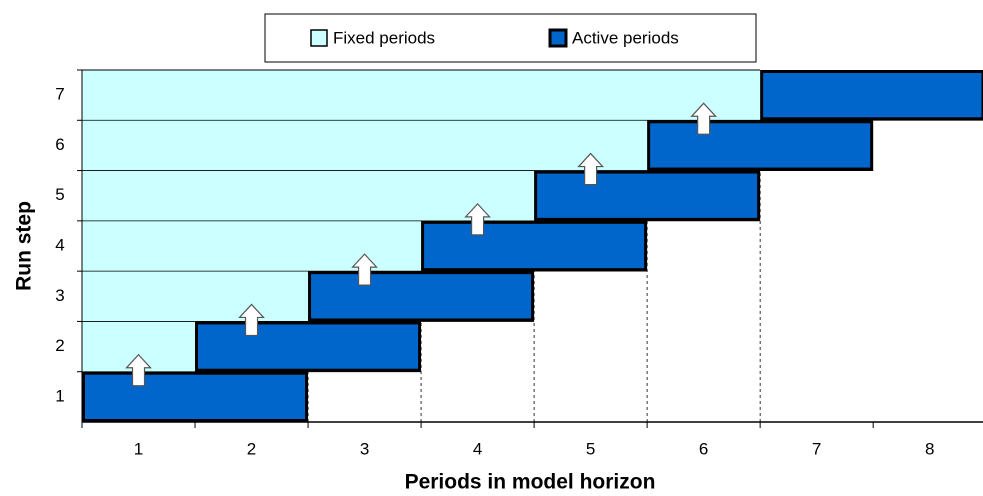 This screenshot has width=983, height=496. What do you see at coordinates (59, 295) in the screenshot?
I see `y-tick-label: 3` at bounding box center [59, 295].